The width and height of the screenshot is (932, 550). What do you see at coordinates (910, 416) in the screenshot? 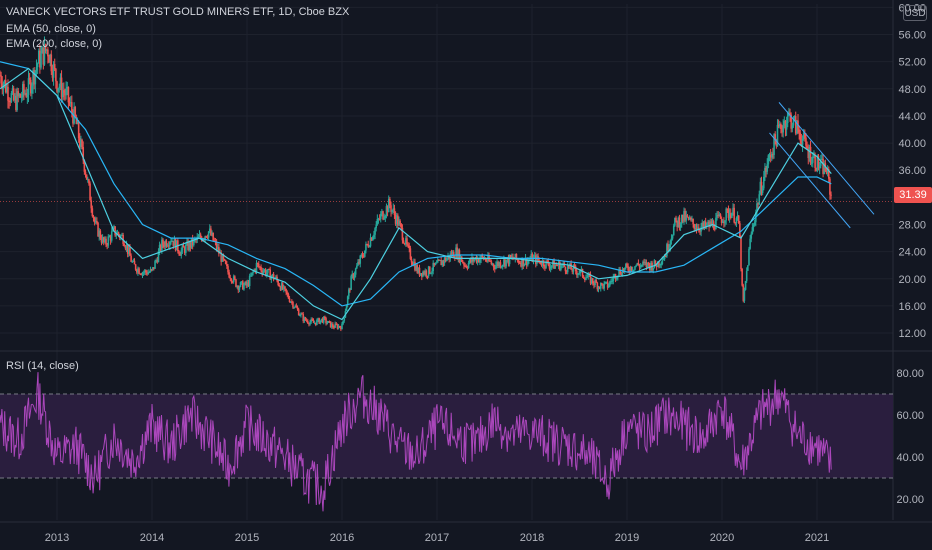
I see `rsi-tick-label: 60.00` at bounding box center [910, 416].